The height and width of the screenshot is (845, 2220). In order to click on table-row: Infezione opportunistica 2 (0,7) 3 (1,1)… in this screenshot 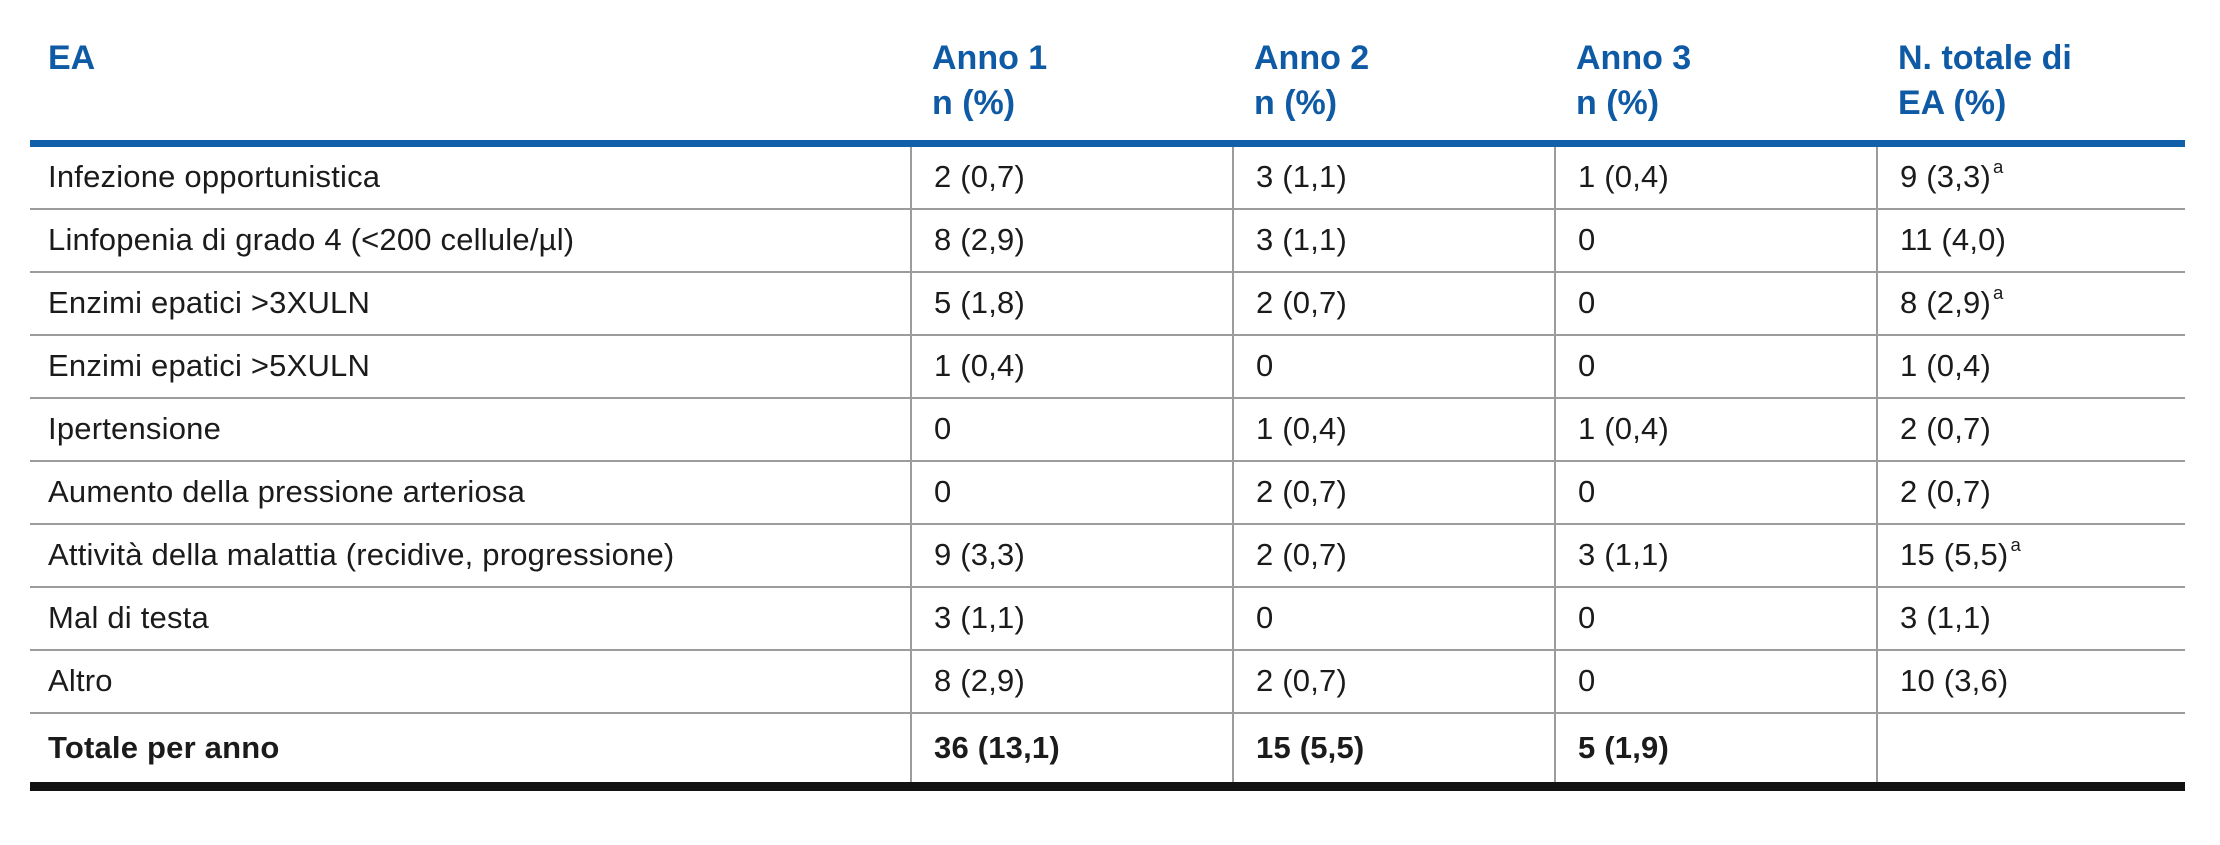, I will do `click(1107, 178)`.